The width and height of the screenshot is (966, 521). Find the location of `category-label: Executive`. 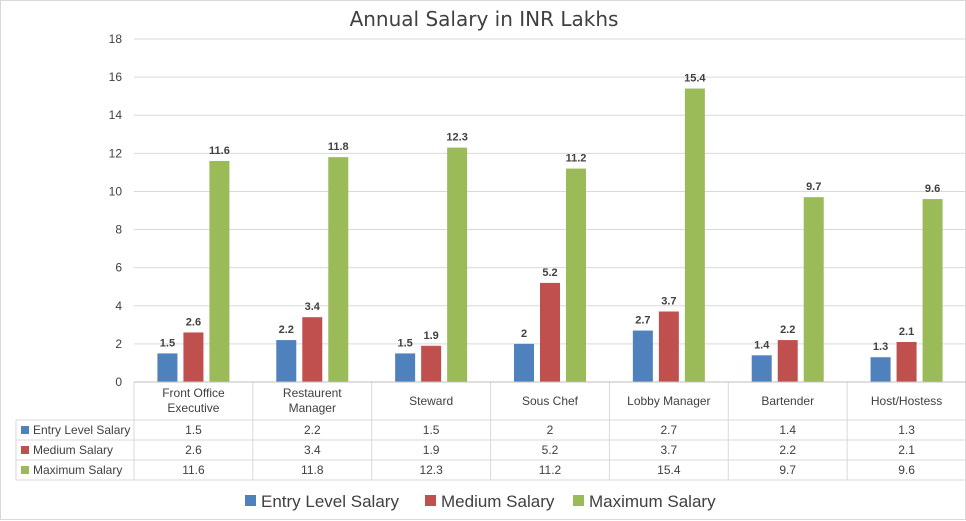

category-label: Executive is located at coordinates (193, 408).